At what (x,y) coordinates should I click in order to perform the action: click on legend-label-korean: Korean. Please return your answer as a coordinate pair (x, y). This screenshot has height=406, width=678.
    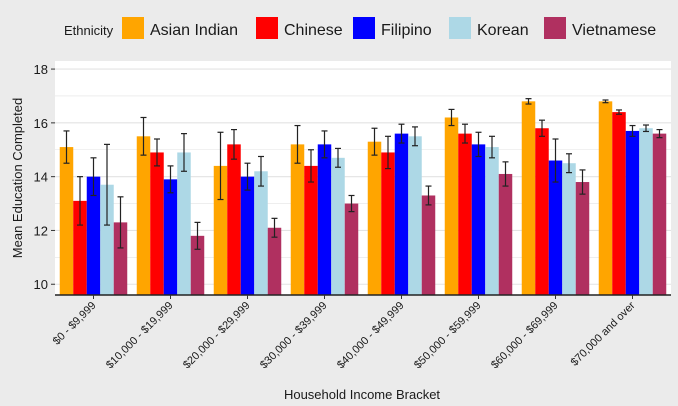
    Looking at the image, I should click on (503, 30).